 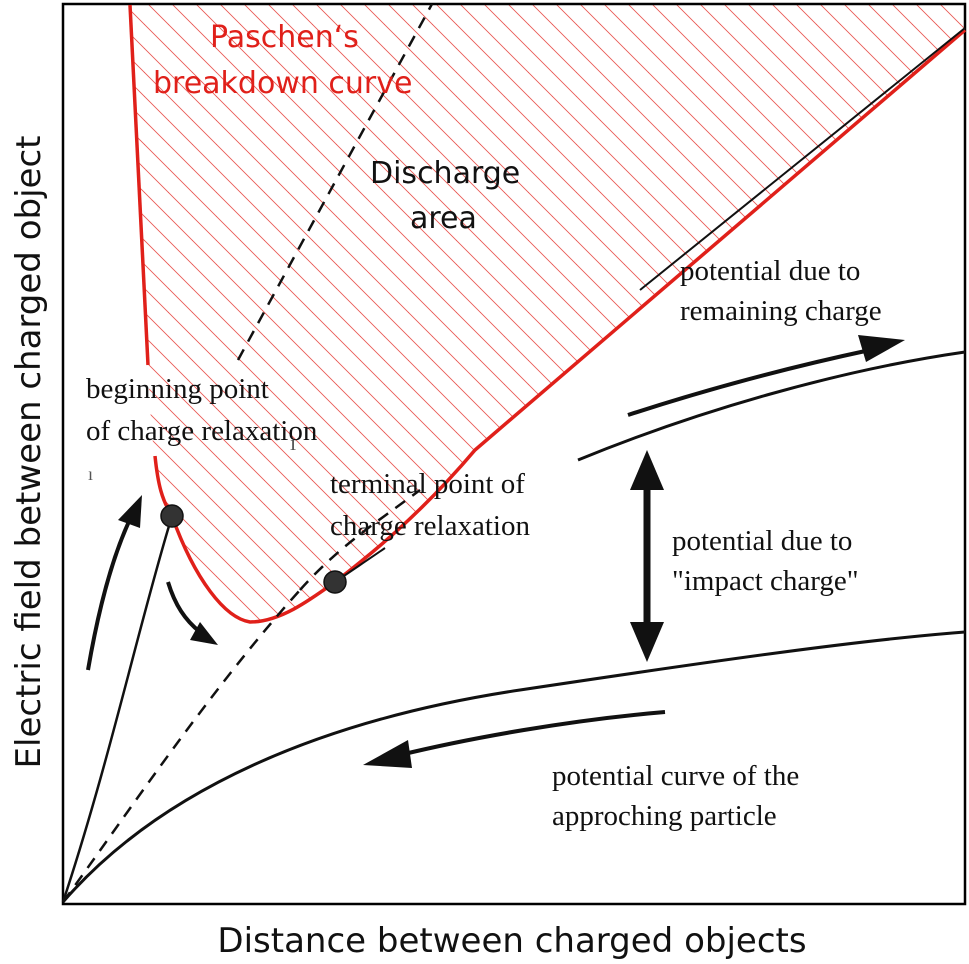 What do you see at coordinates (293, 442) in the screenshot?
I see `stray-mark-2: ı` at bounding box center [293, 442].